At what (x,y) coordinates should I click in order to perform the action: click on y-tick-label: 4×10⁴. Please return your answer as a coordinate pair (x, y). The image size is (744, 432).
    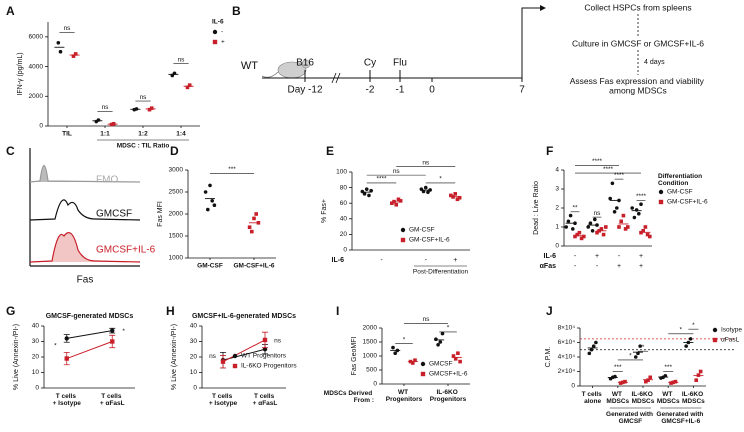
    Looking at the image, I should click on (567, 357).